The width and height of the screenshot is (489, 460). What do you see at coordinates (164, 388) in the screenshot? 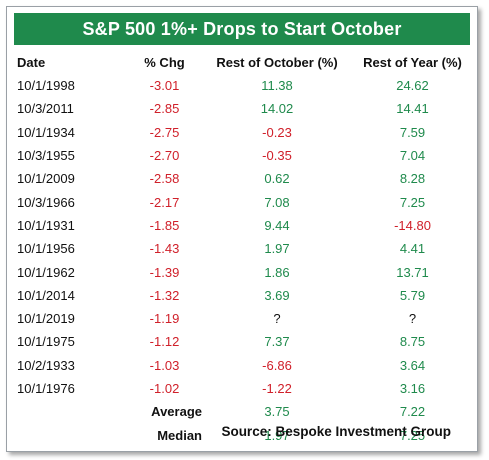
I see `pct-chg-cell: -1.02` at bounding box center [164, 388].